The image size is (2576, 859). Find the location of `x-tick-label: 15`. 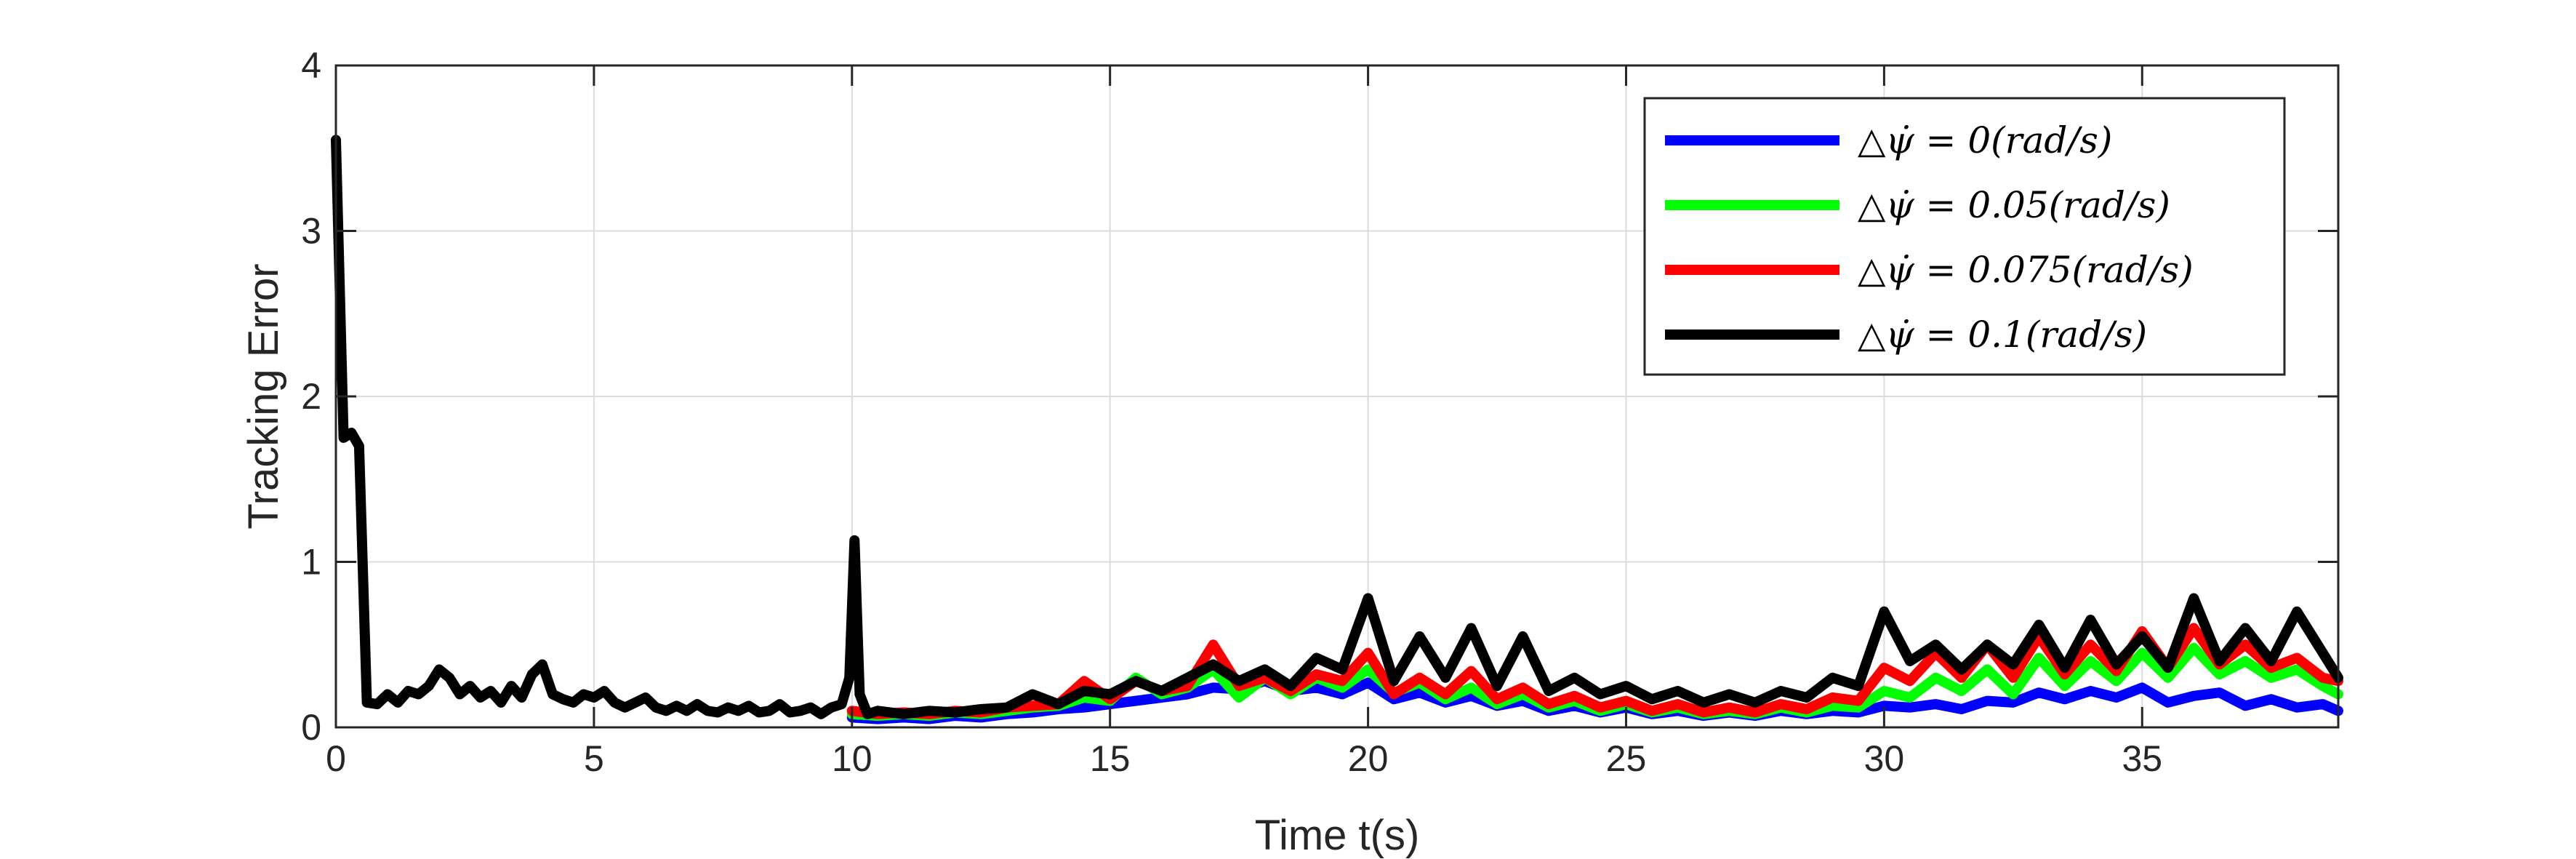

x-tick-label: 15 is located at coordinates (1110, 758).